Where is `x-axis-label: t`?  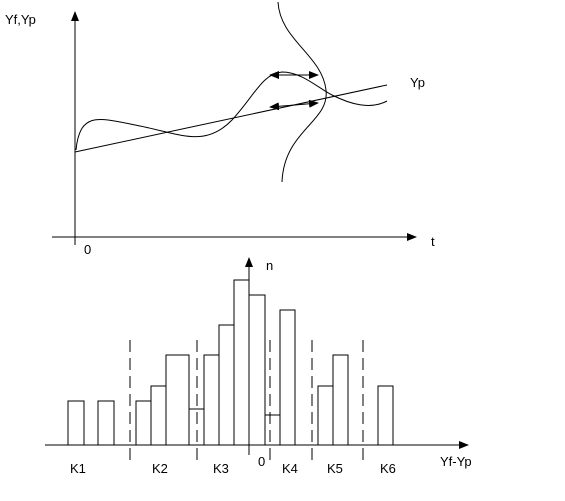 x-axis-label: t is located at coordinates (433, 241).